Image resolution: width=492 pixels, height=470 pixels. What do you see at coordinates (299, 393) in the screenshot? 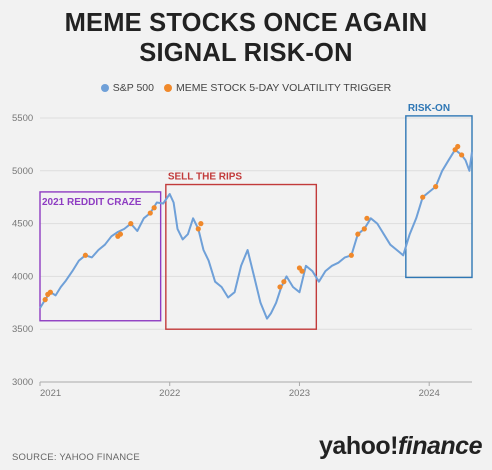
I see `x-tick-label: 2023` at bounding box center [299, 393].